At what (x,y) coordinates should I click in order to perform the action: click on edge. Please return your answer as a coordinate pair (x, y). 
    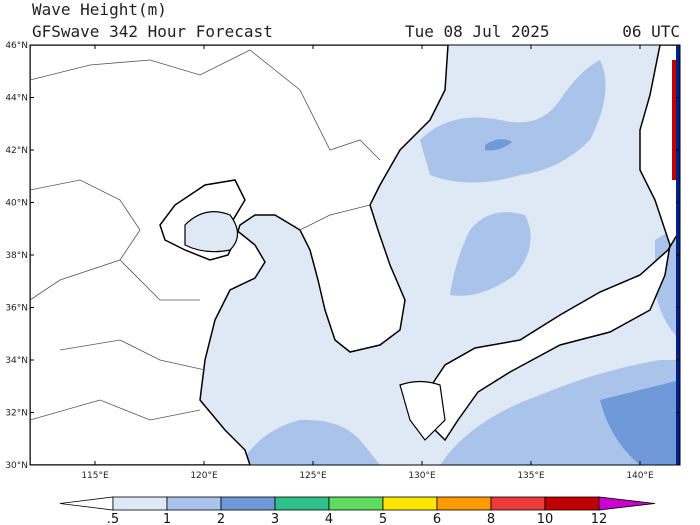
    Looking at the image, I should click on (674, 120).